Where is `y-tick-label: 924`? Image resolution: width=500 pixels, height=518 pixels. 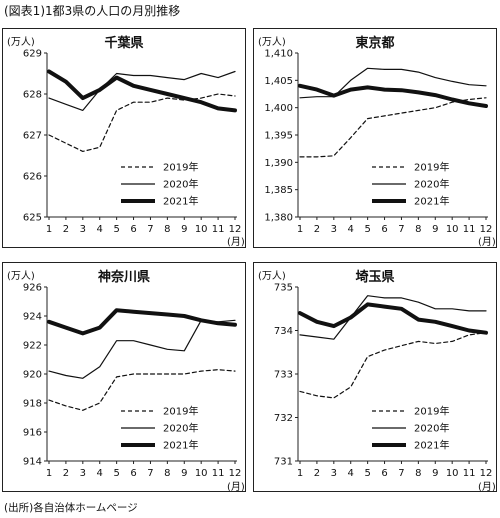 y-tick-label: 924 is located at coordinates (32, 317).